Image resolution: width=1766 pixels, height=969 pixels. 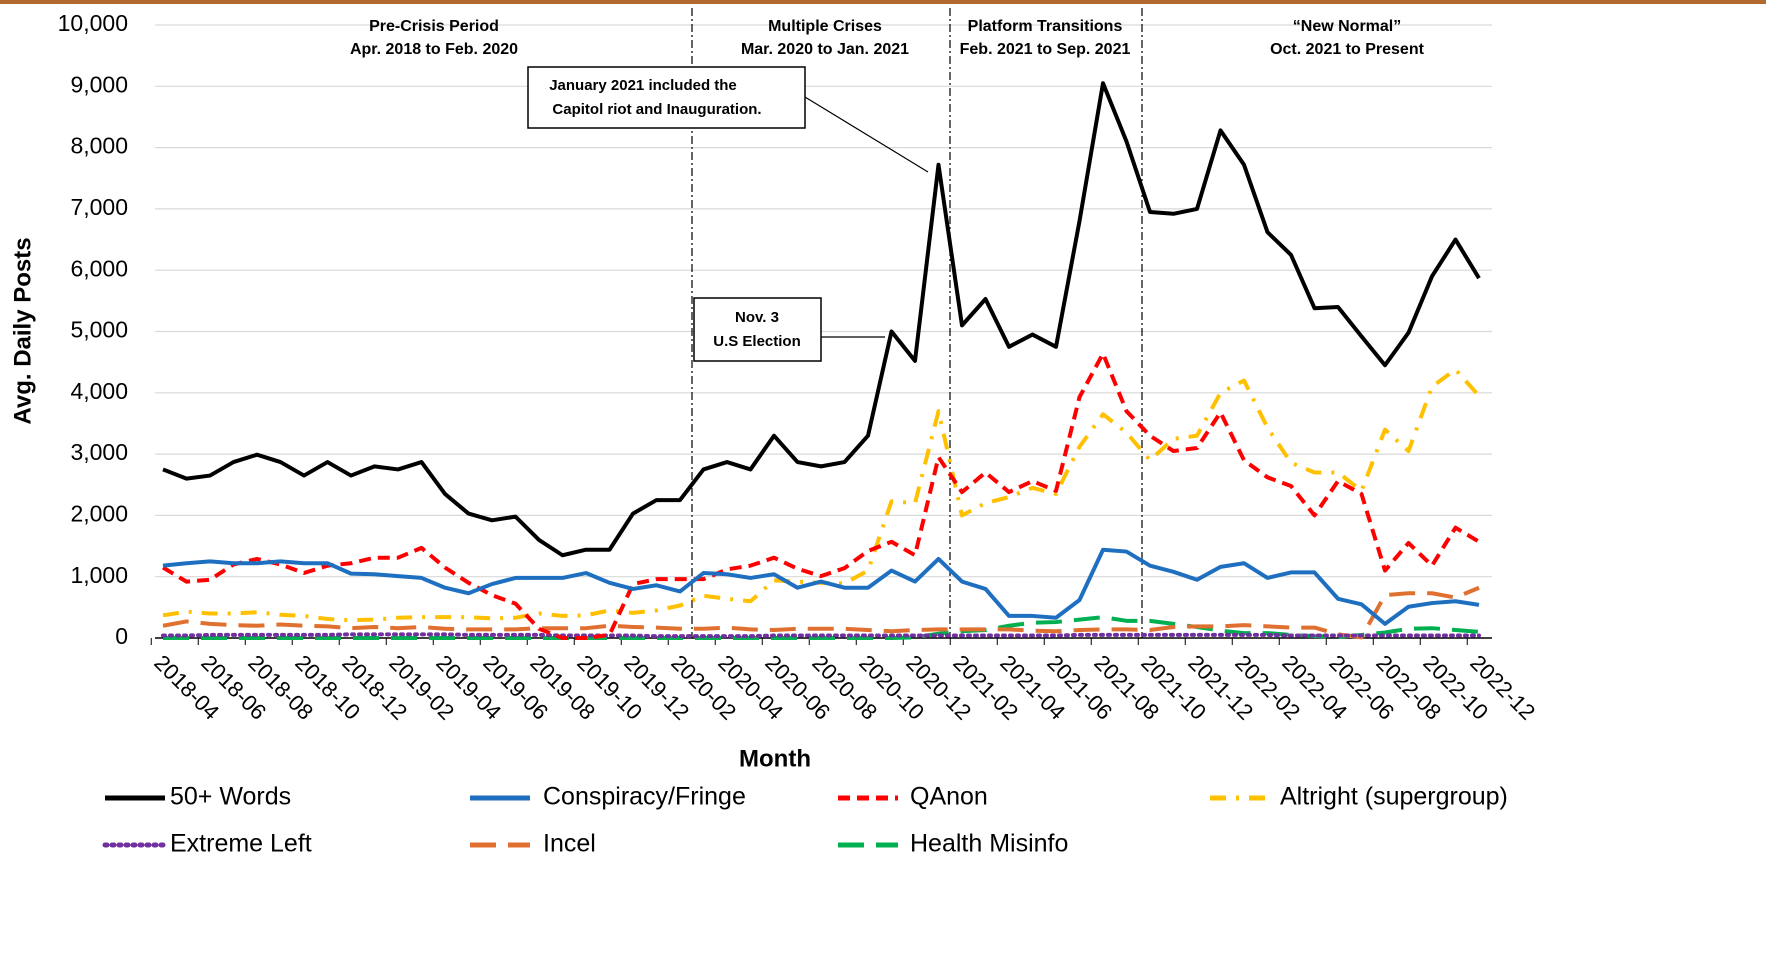 What do you see at coordinates (757, 317) in the screenshot?
I see `note-text: Nov. 3` at bounding box center [757, 317].